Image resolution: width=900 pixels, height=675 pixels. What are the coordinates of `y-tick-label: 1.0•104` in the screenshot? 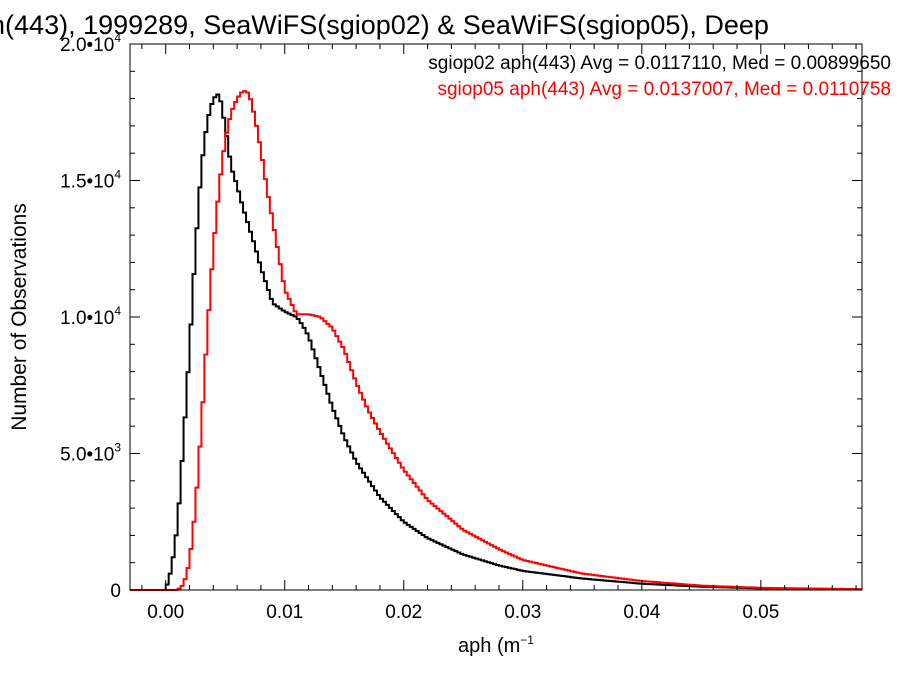 It's located at (90, 316).